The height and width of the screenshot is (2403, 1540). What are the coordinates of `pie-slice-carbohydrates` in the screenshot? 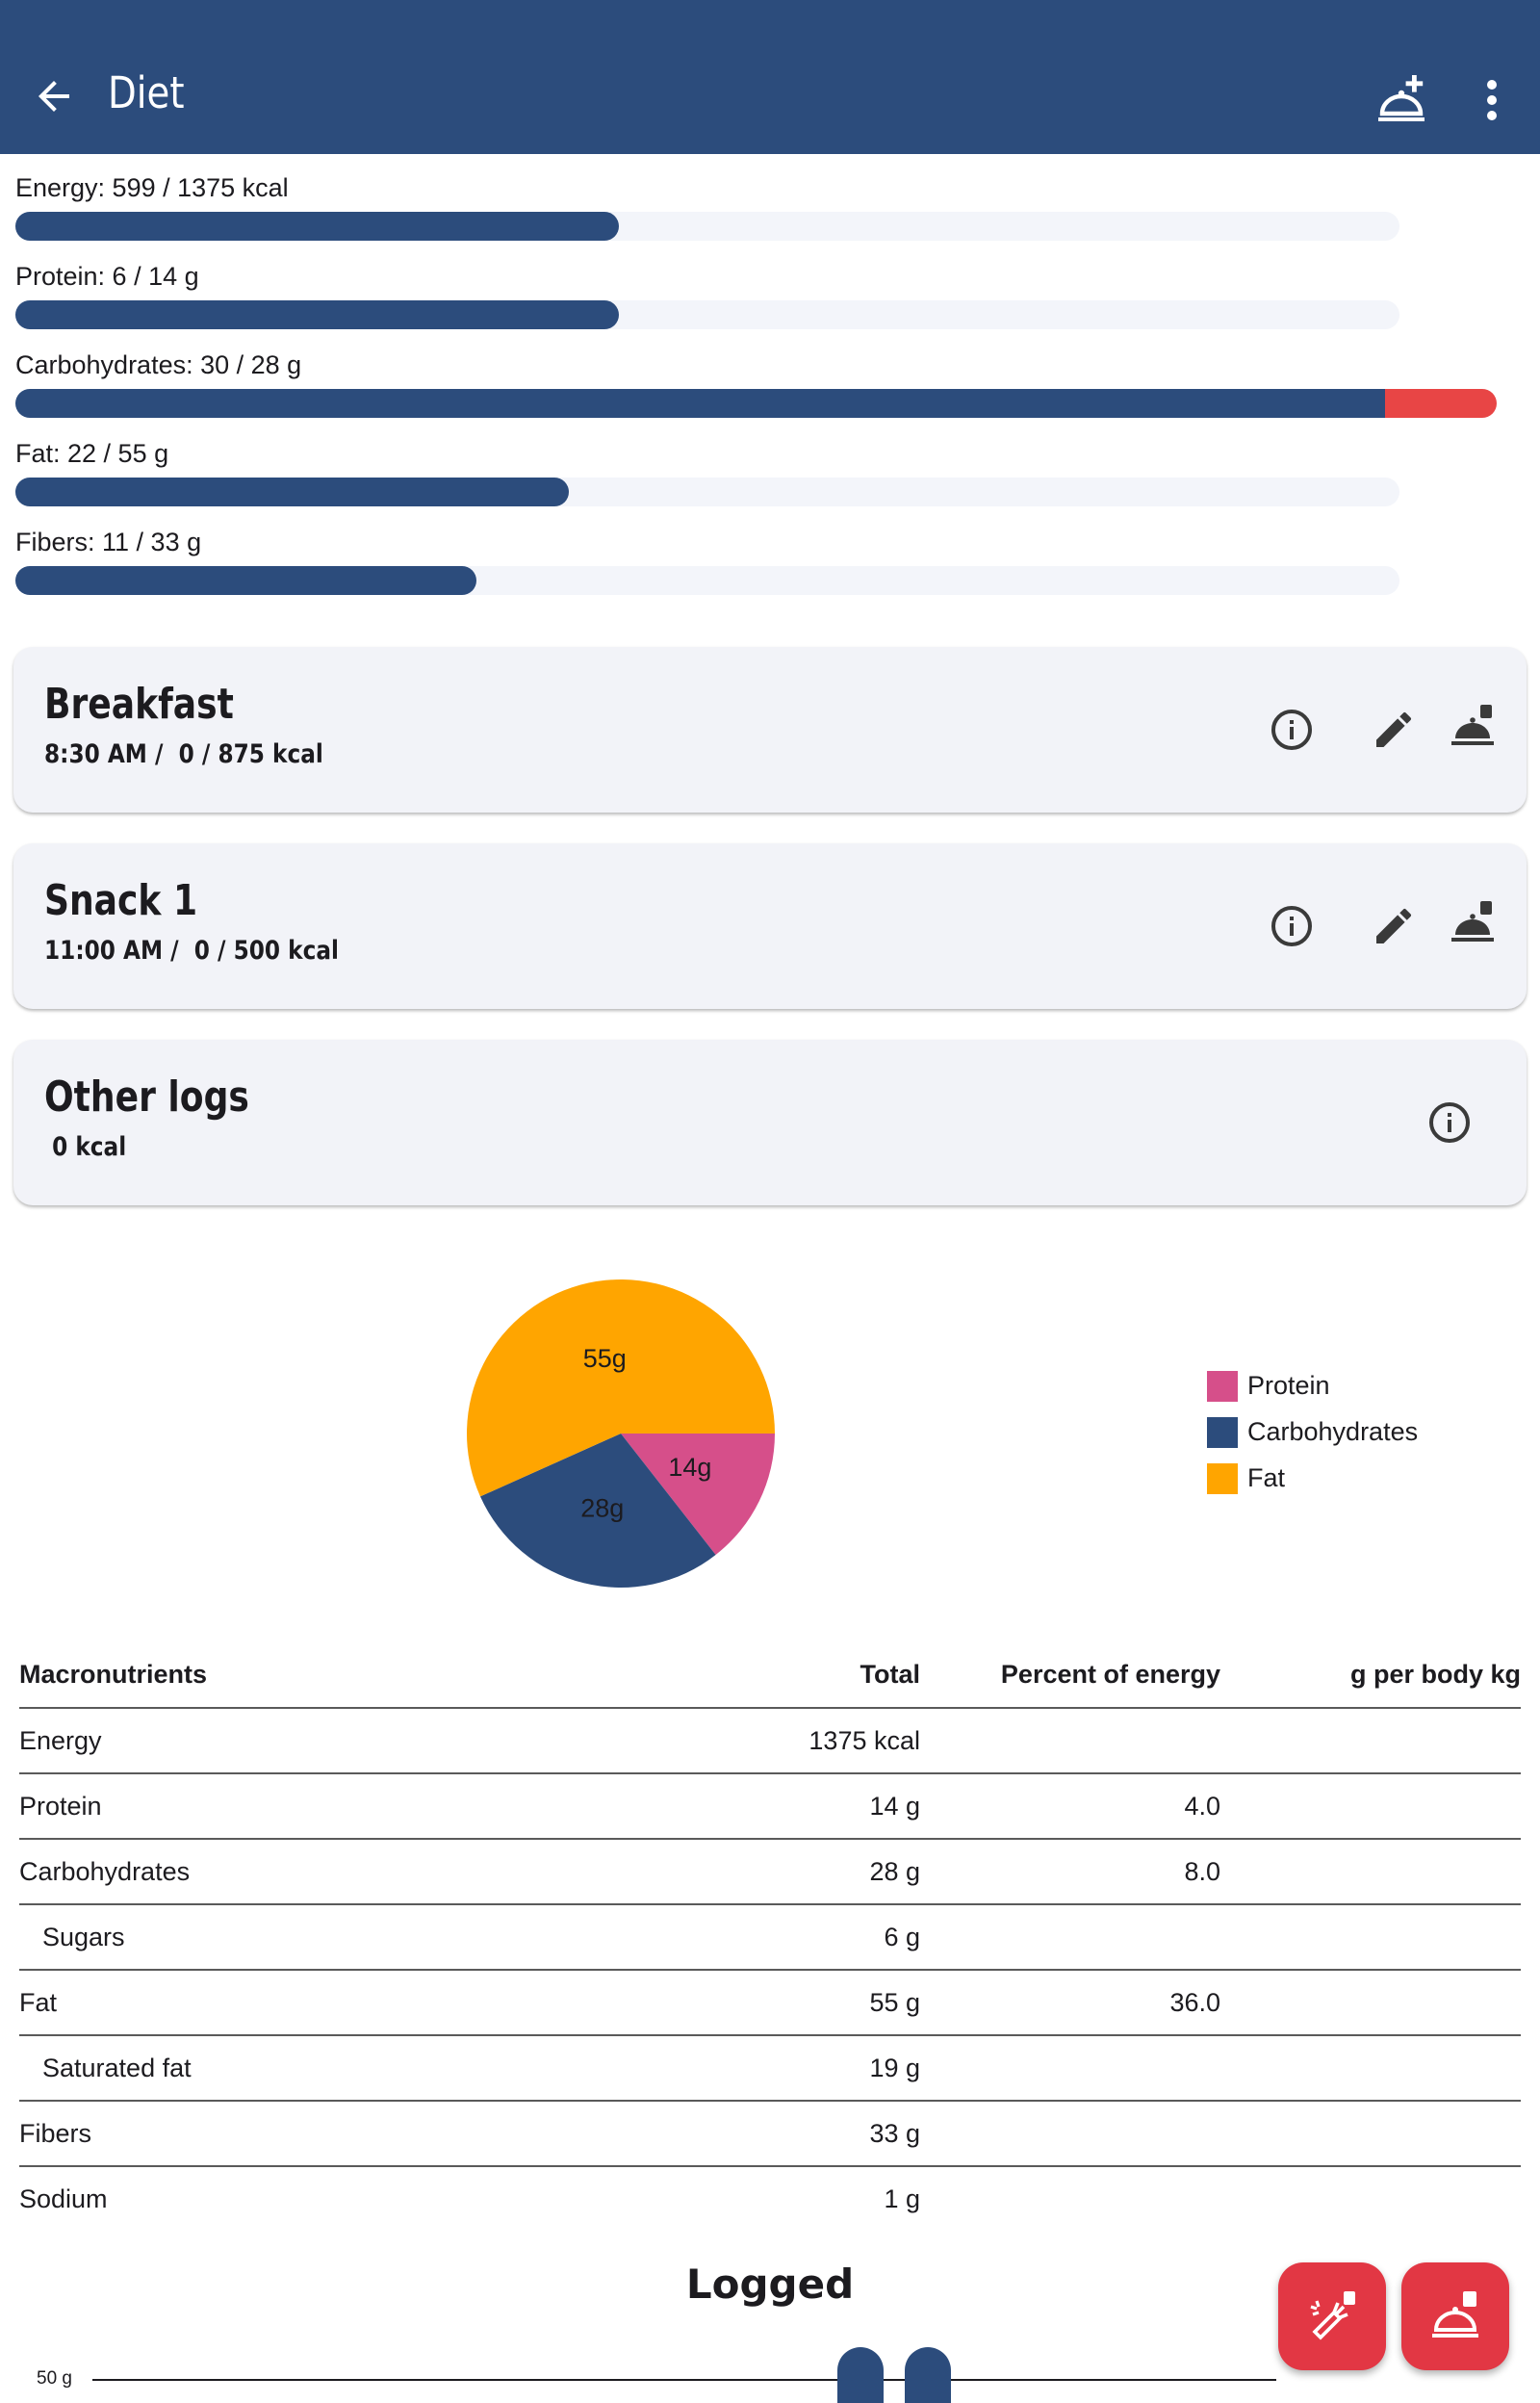 It's located at (597, 1511).